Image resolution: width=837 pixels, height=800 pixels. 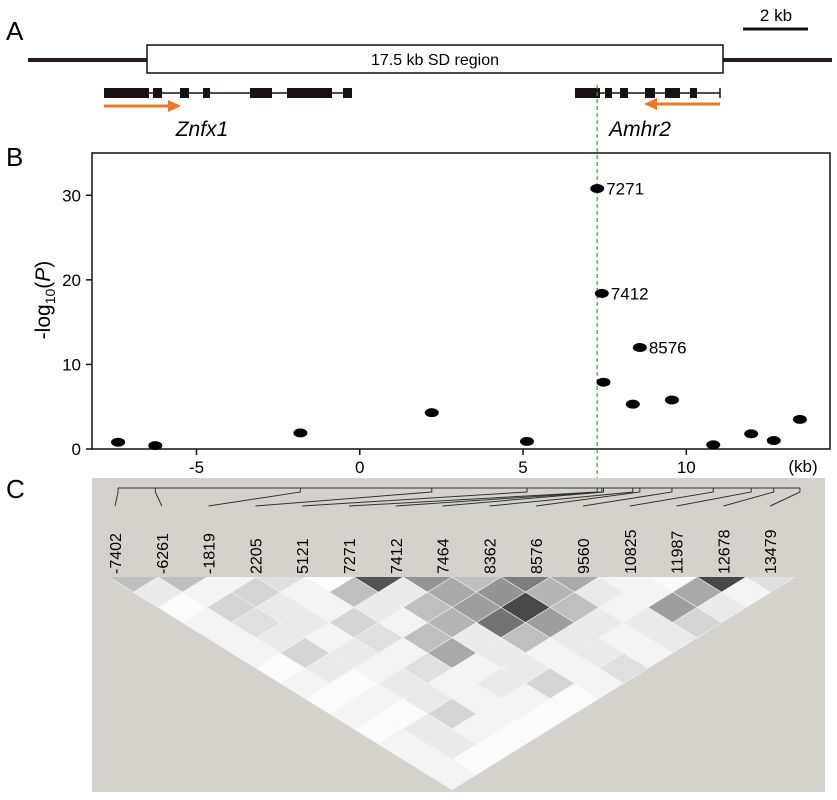 I want to click on marker-label: 8362, so click(x=490, y=556).